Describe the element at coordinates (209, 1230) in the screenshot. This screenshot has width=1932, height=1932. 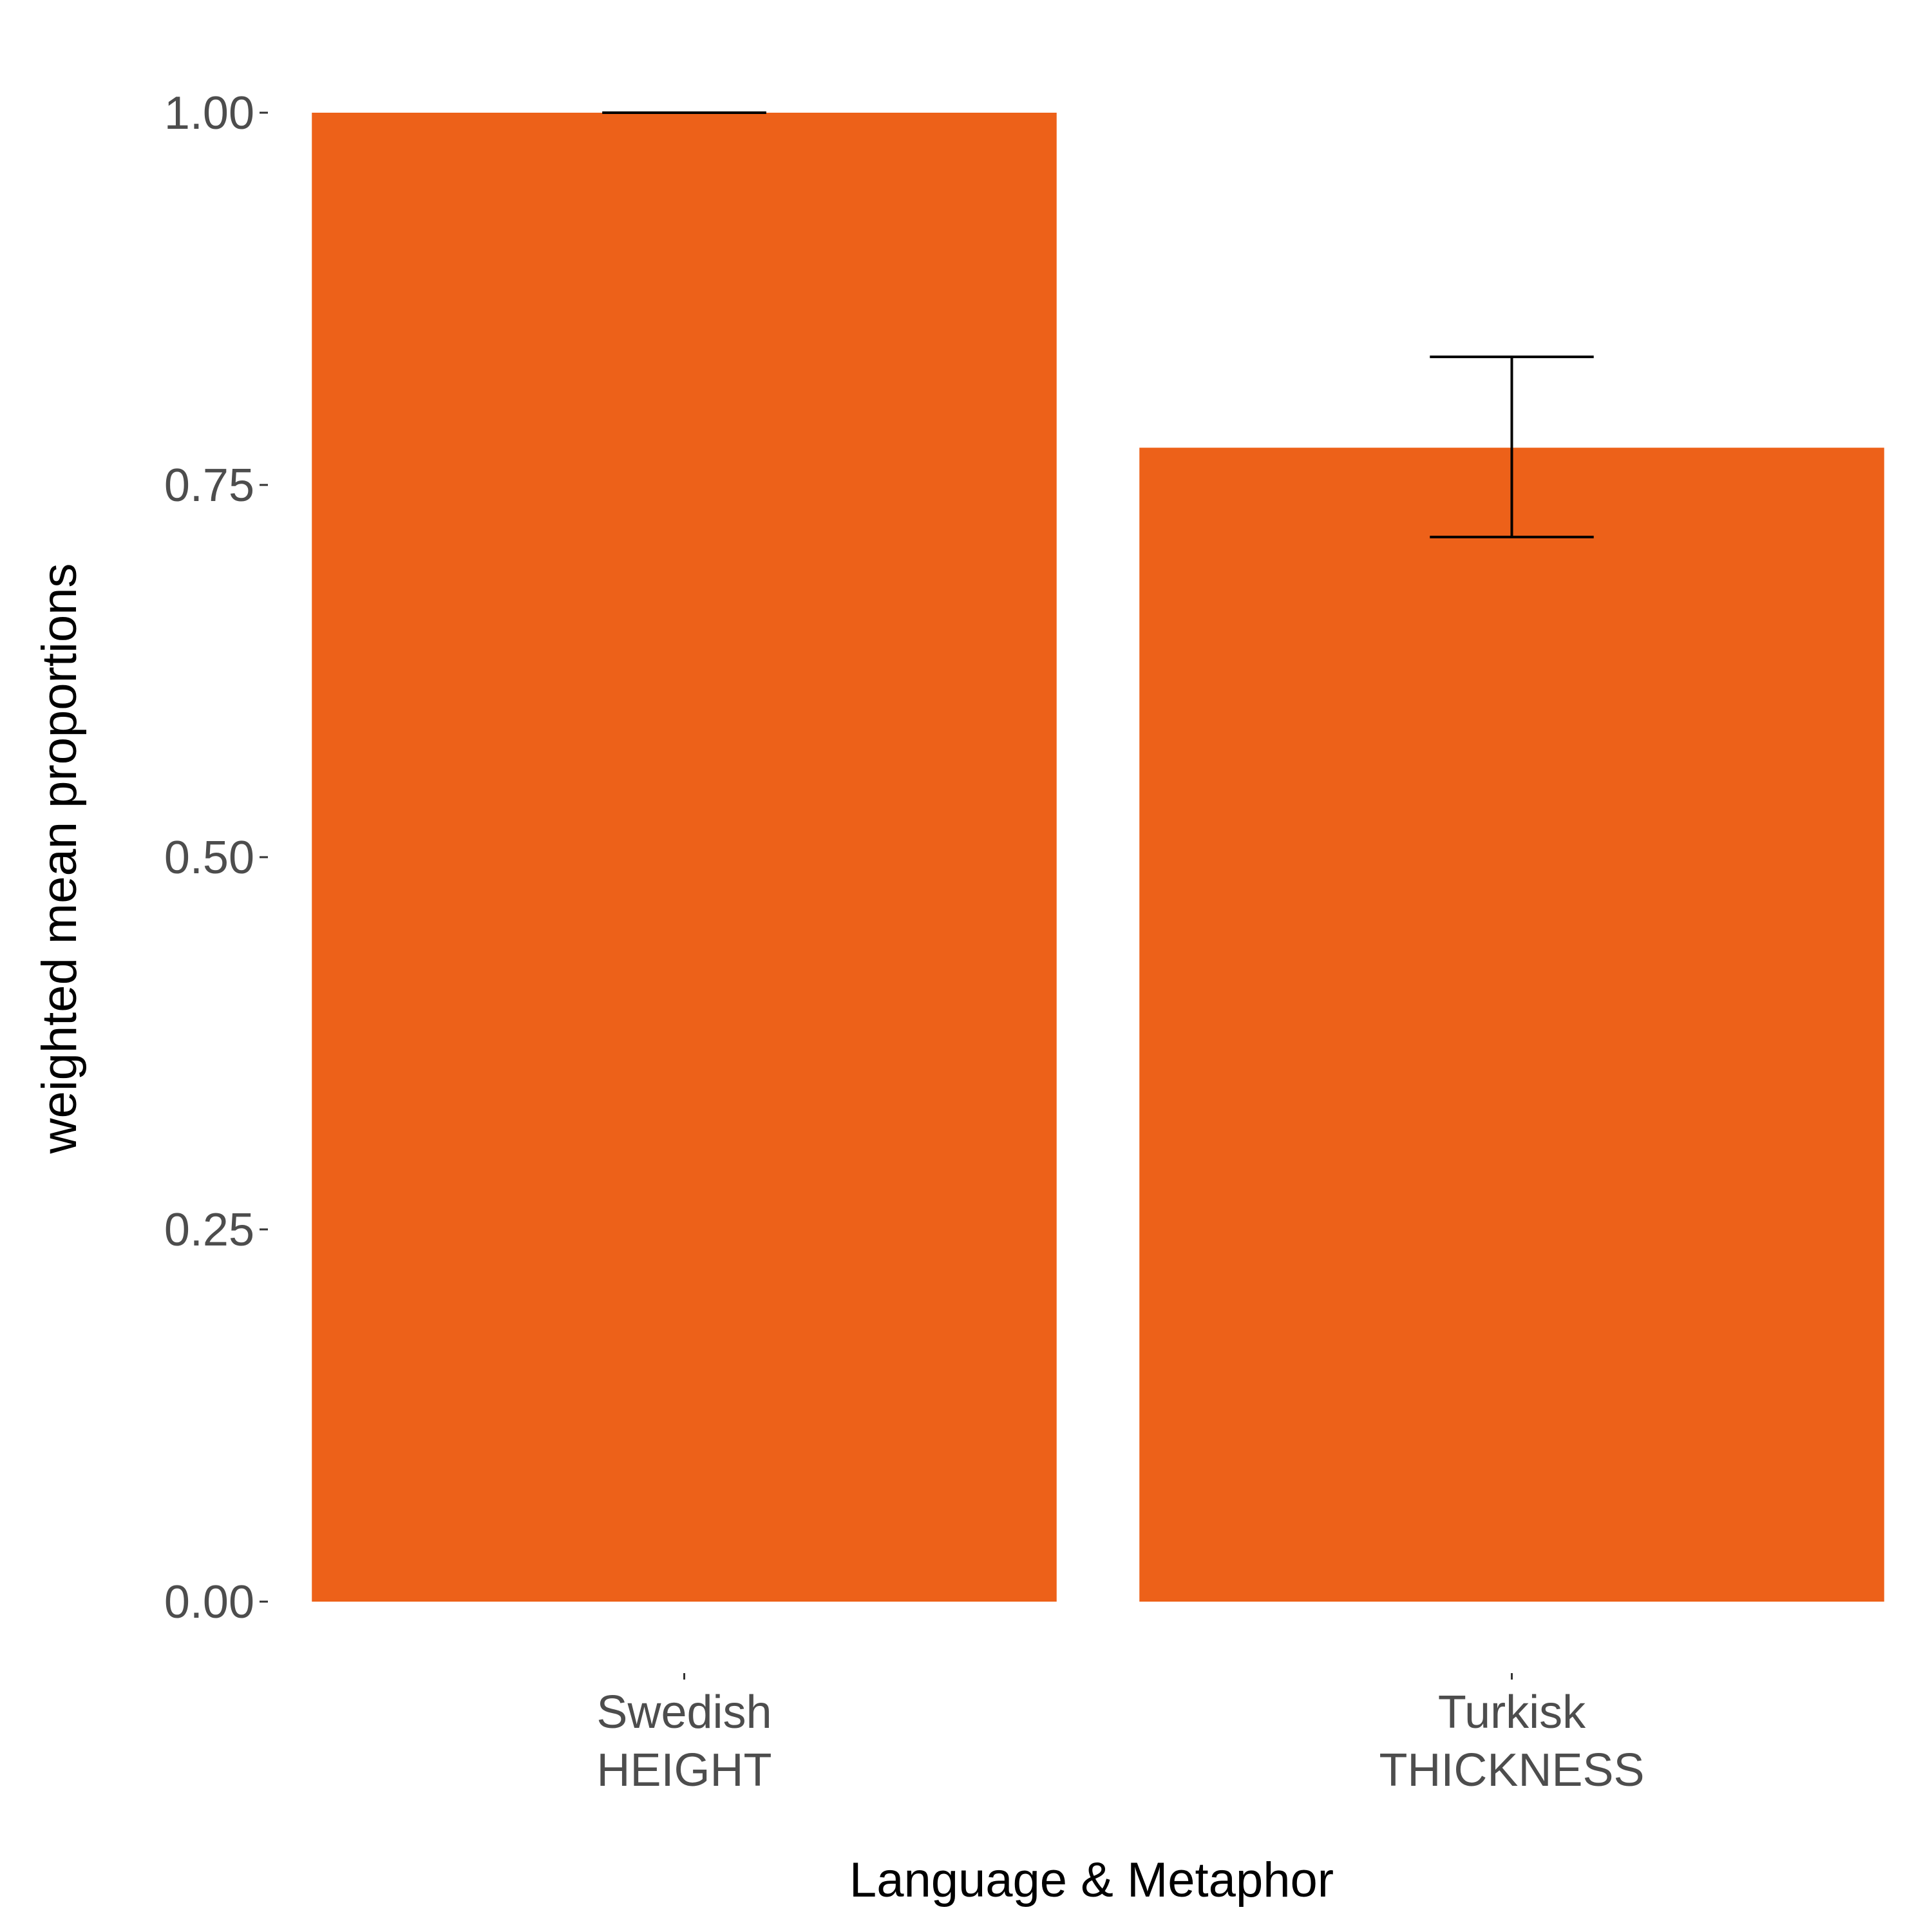
I see `y-tick-label-2: 0.25` at that location.